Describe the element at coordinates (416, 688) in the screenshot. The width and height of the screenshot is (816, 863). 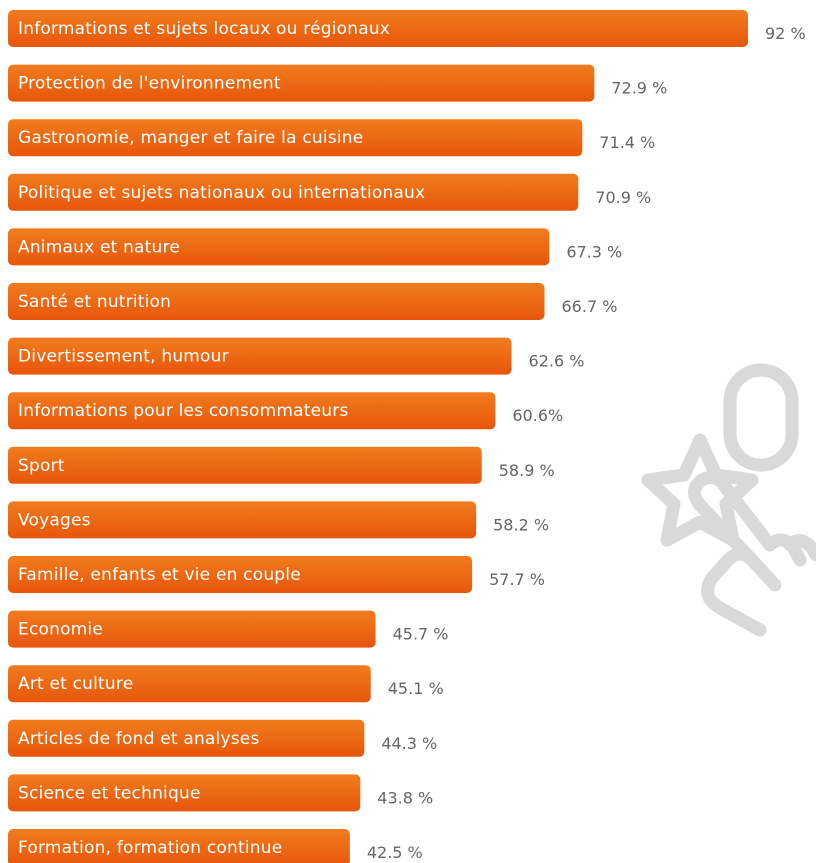
I see `value-label: 45.1 %` at that location.